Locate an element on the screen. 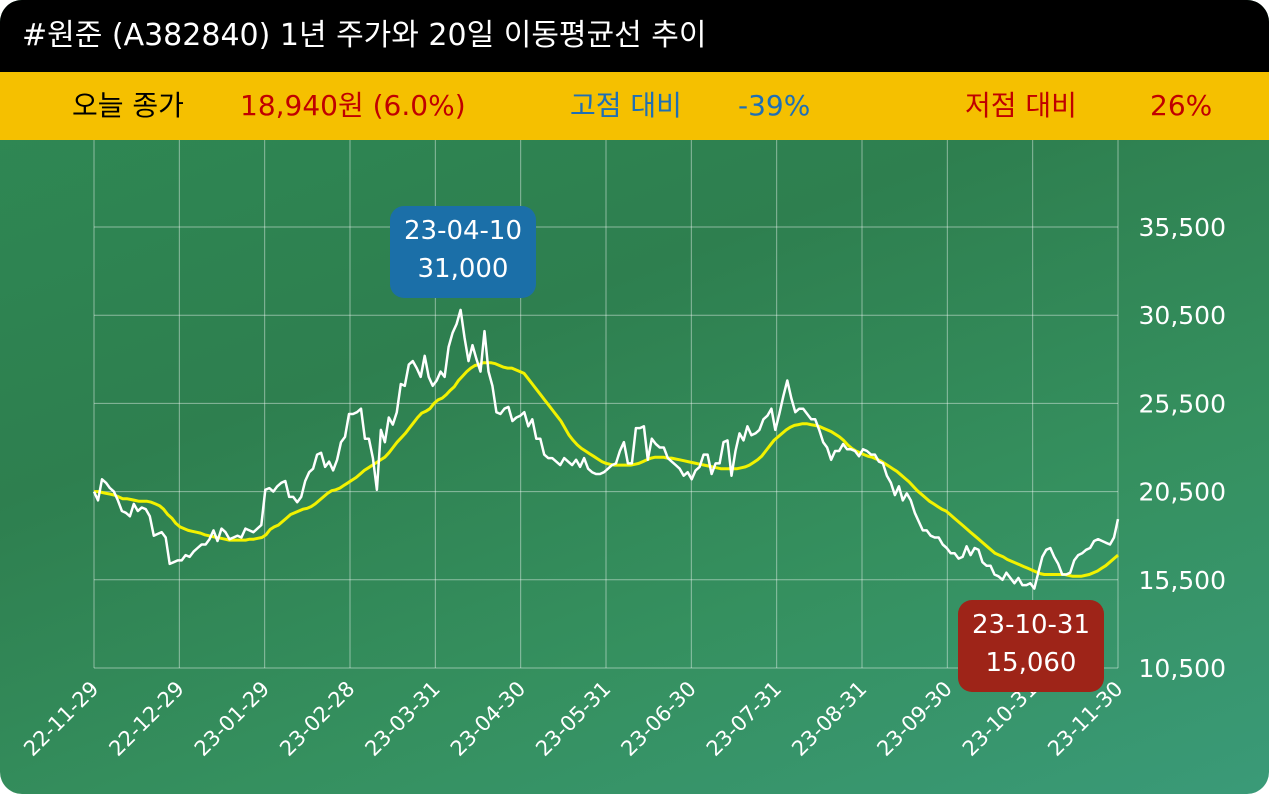 This screenshot has height=794, width=1269. y-tick-label: 35,500 is located at coordinates (1182, 227).